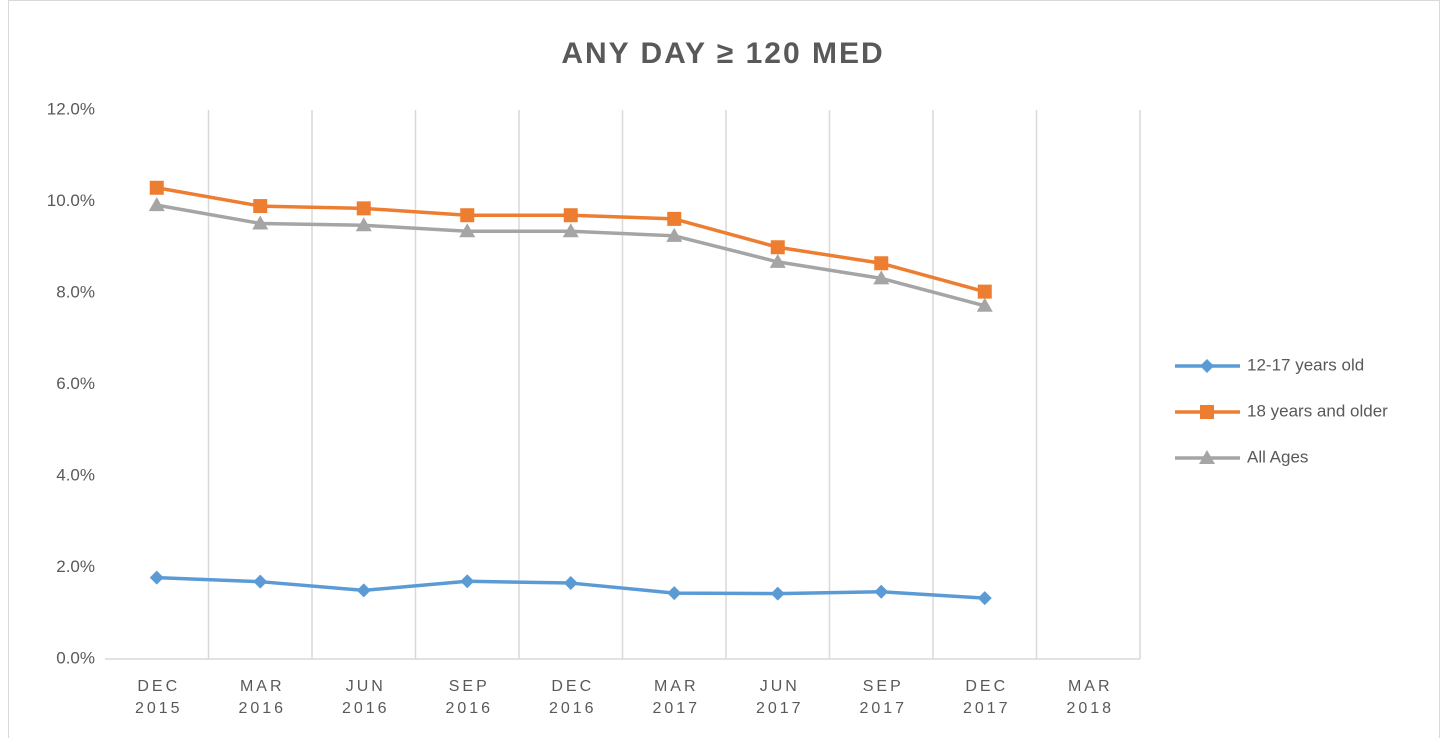 Image resolution: width=1447 pixels, height=738 pixels. I want to click on legend-label: 12-17 years old, so click(1305, 364).